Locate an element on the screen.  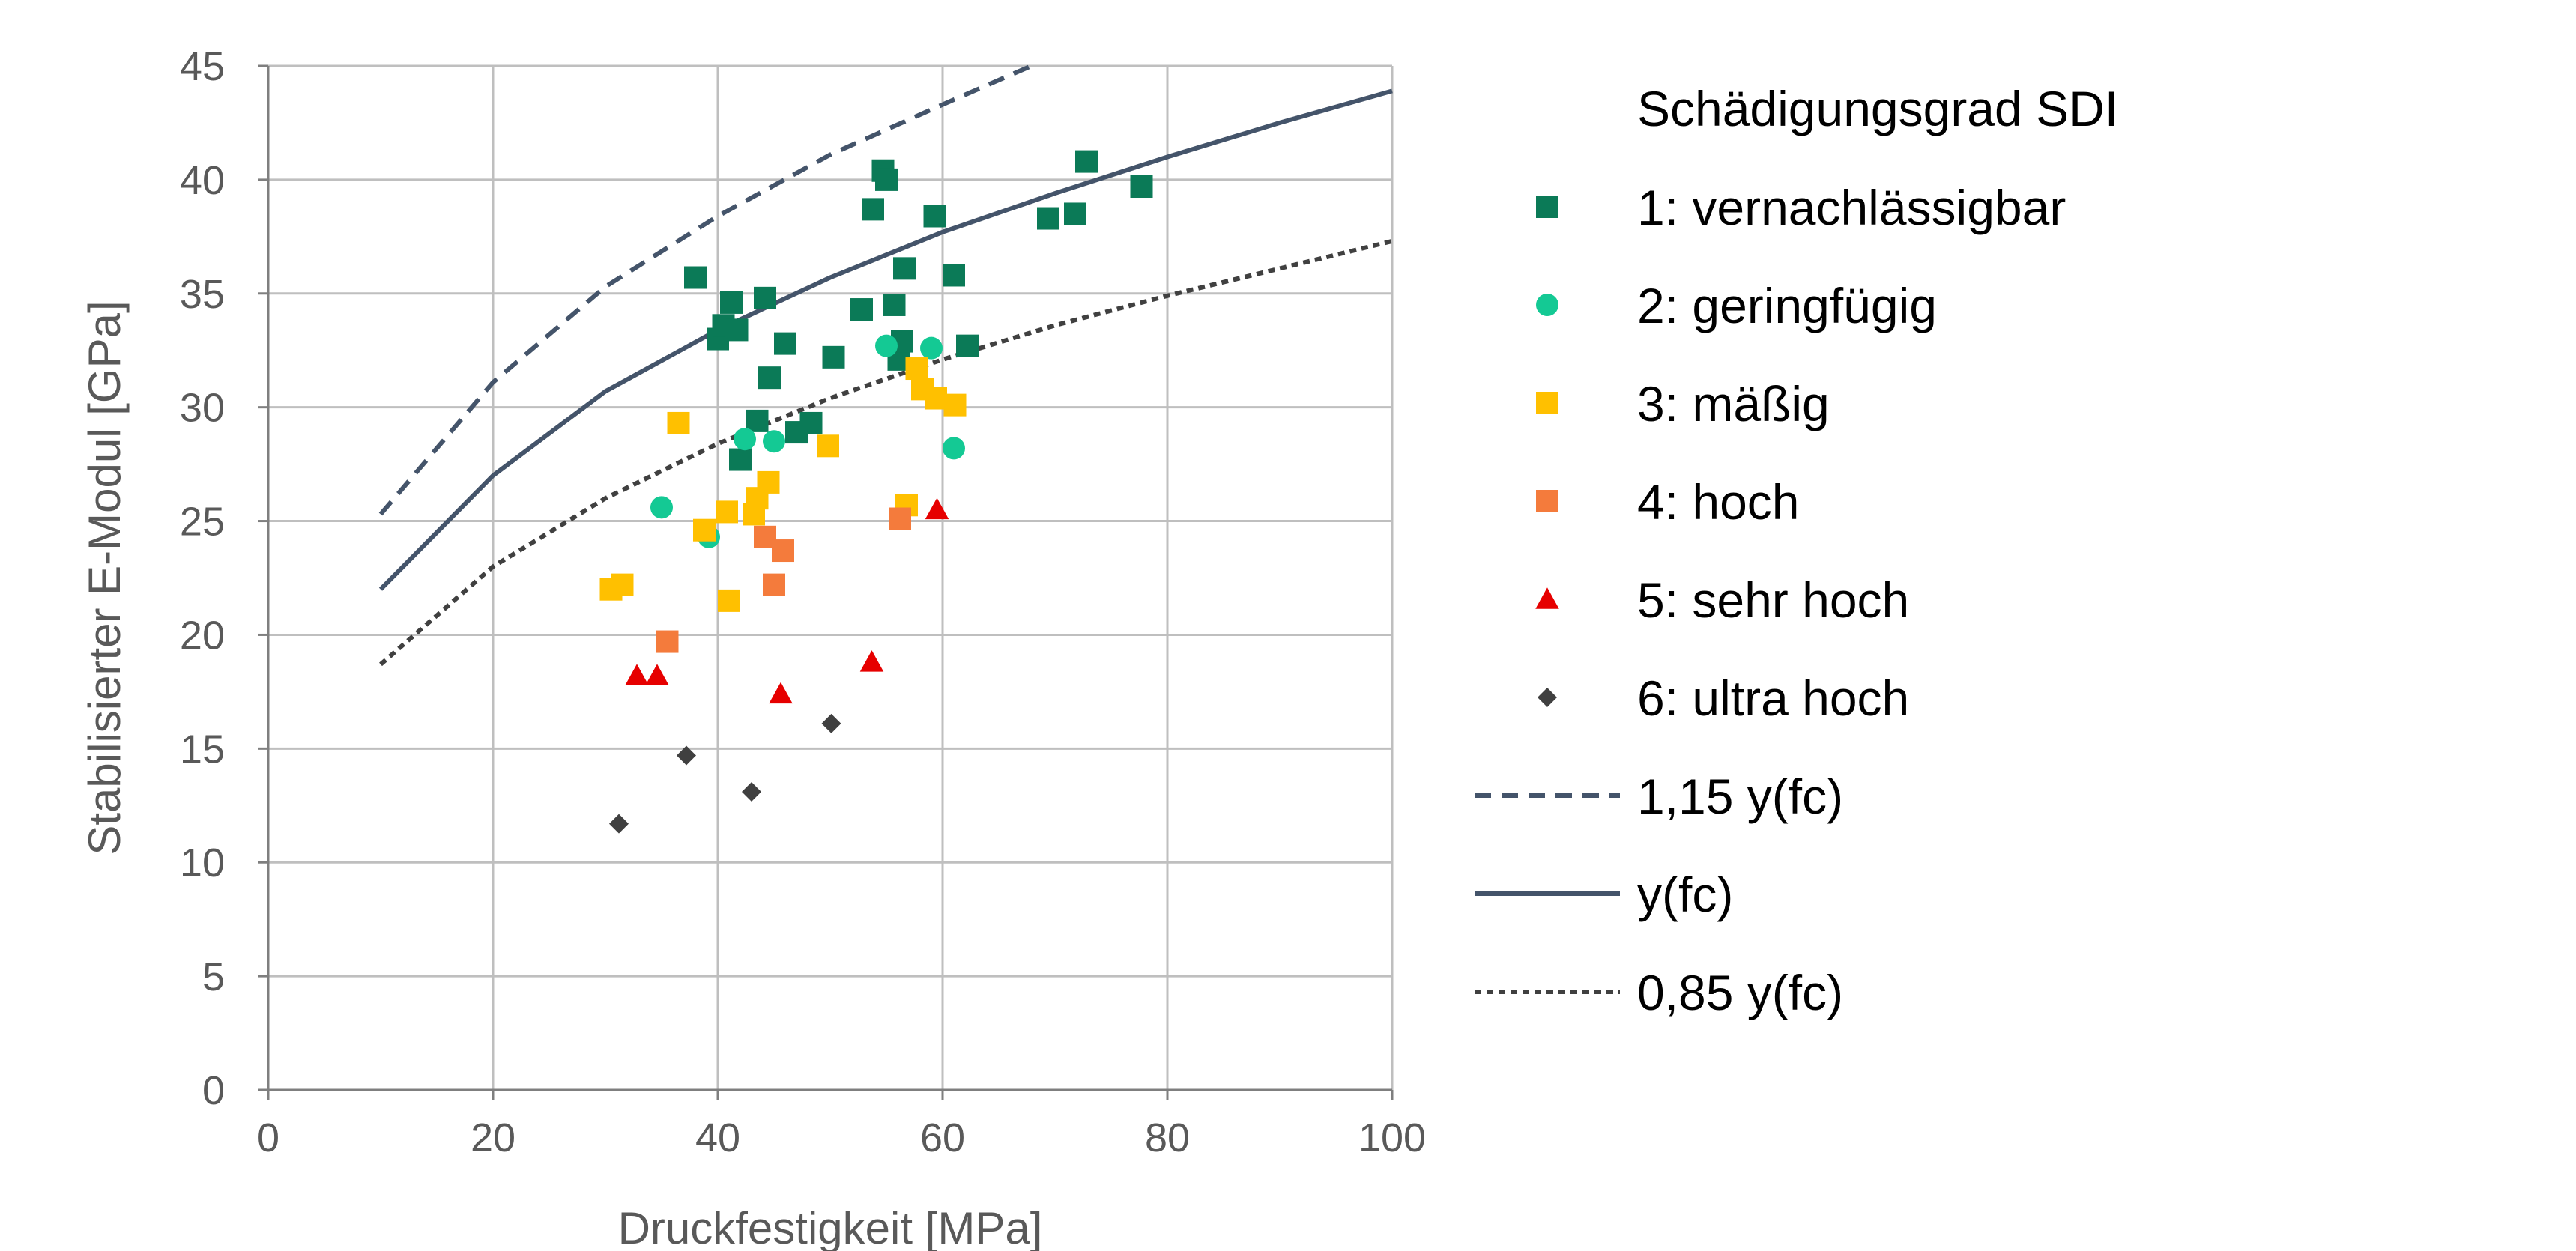
y-tick-label: 45 is located at coordinates (202, 67).